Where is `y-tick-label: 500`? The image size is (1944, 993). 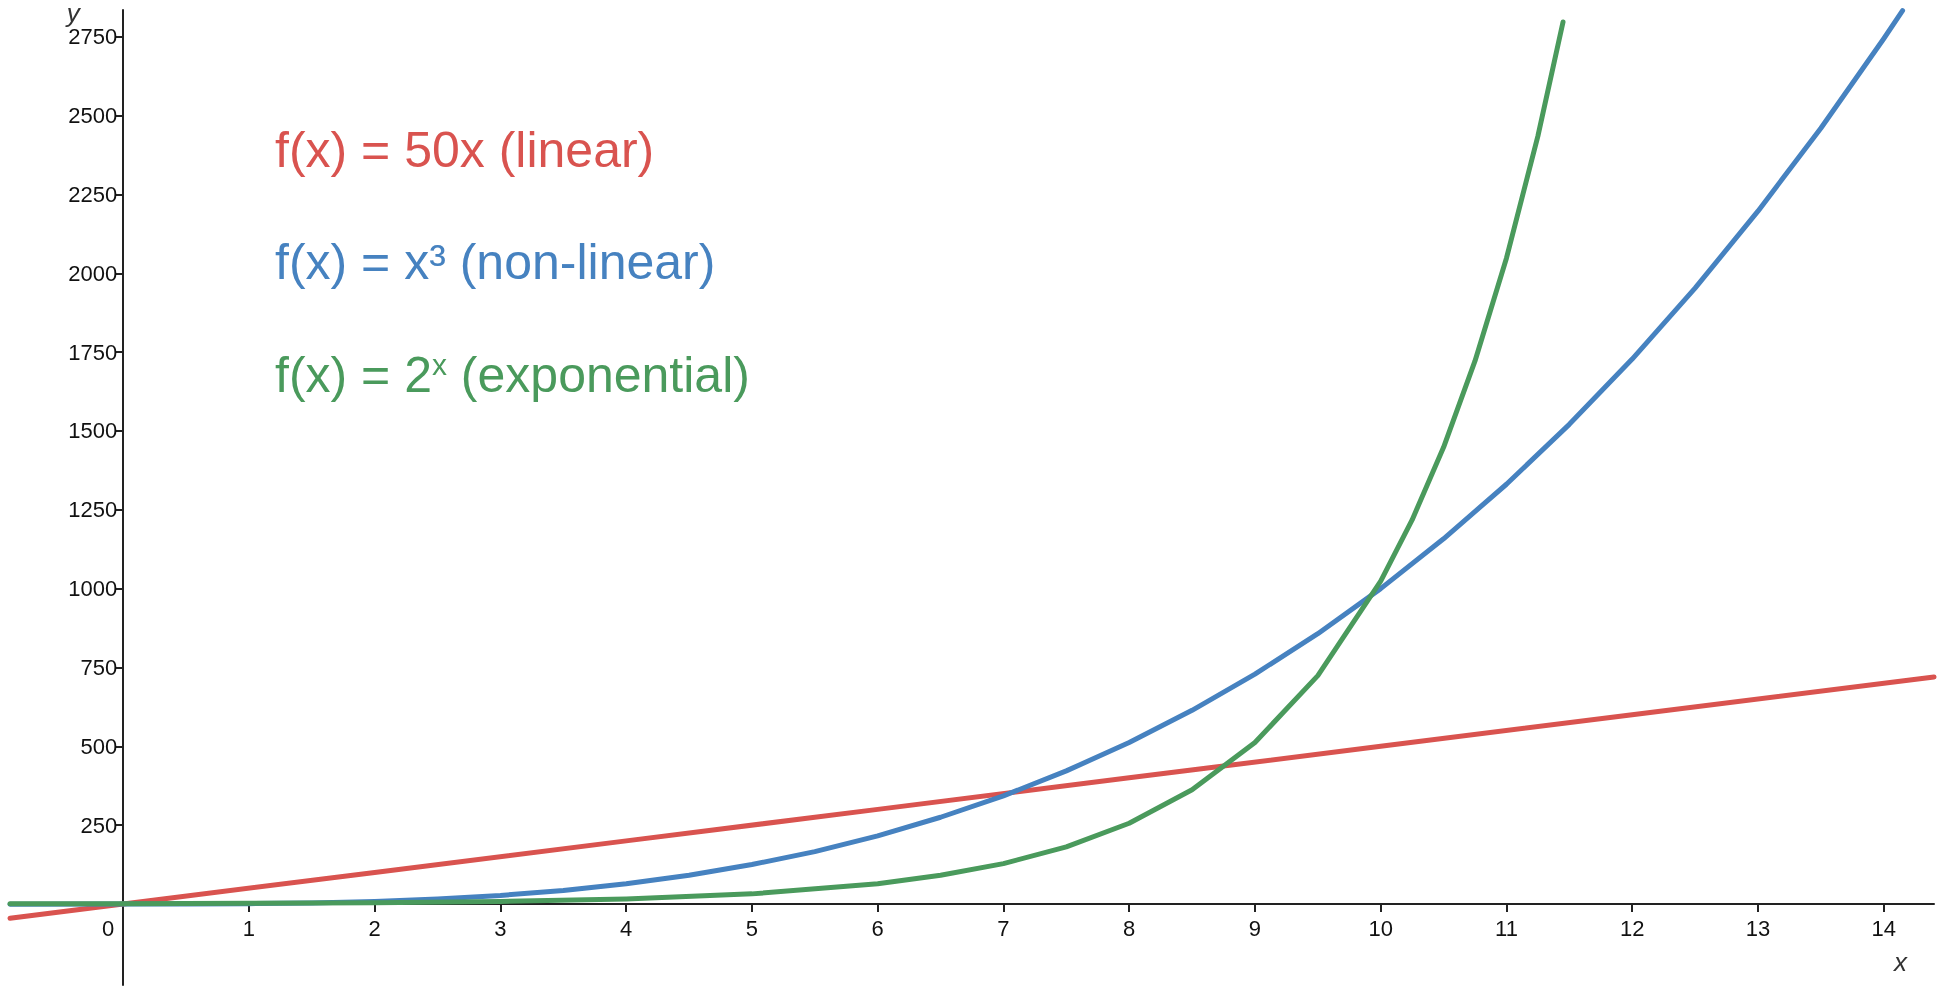
y-tick-label: 500 is located at coordinates (99, 746).